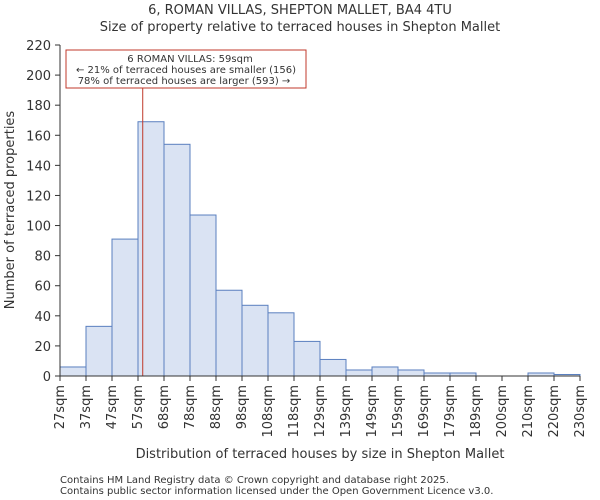 This screenshot has width=600, height=500. Describe the element at coordinates (38, 196) in the screenshot. I see `y-tick-label: 120` at that location.